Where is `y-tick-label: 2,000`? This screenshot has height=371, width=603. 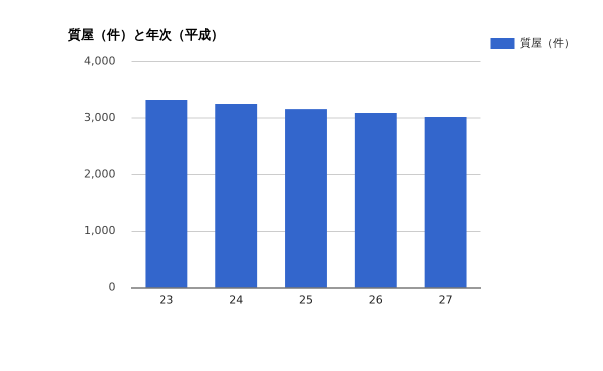 y-tick-label: 2,000 is located at coordinates (100, 174).